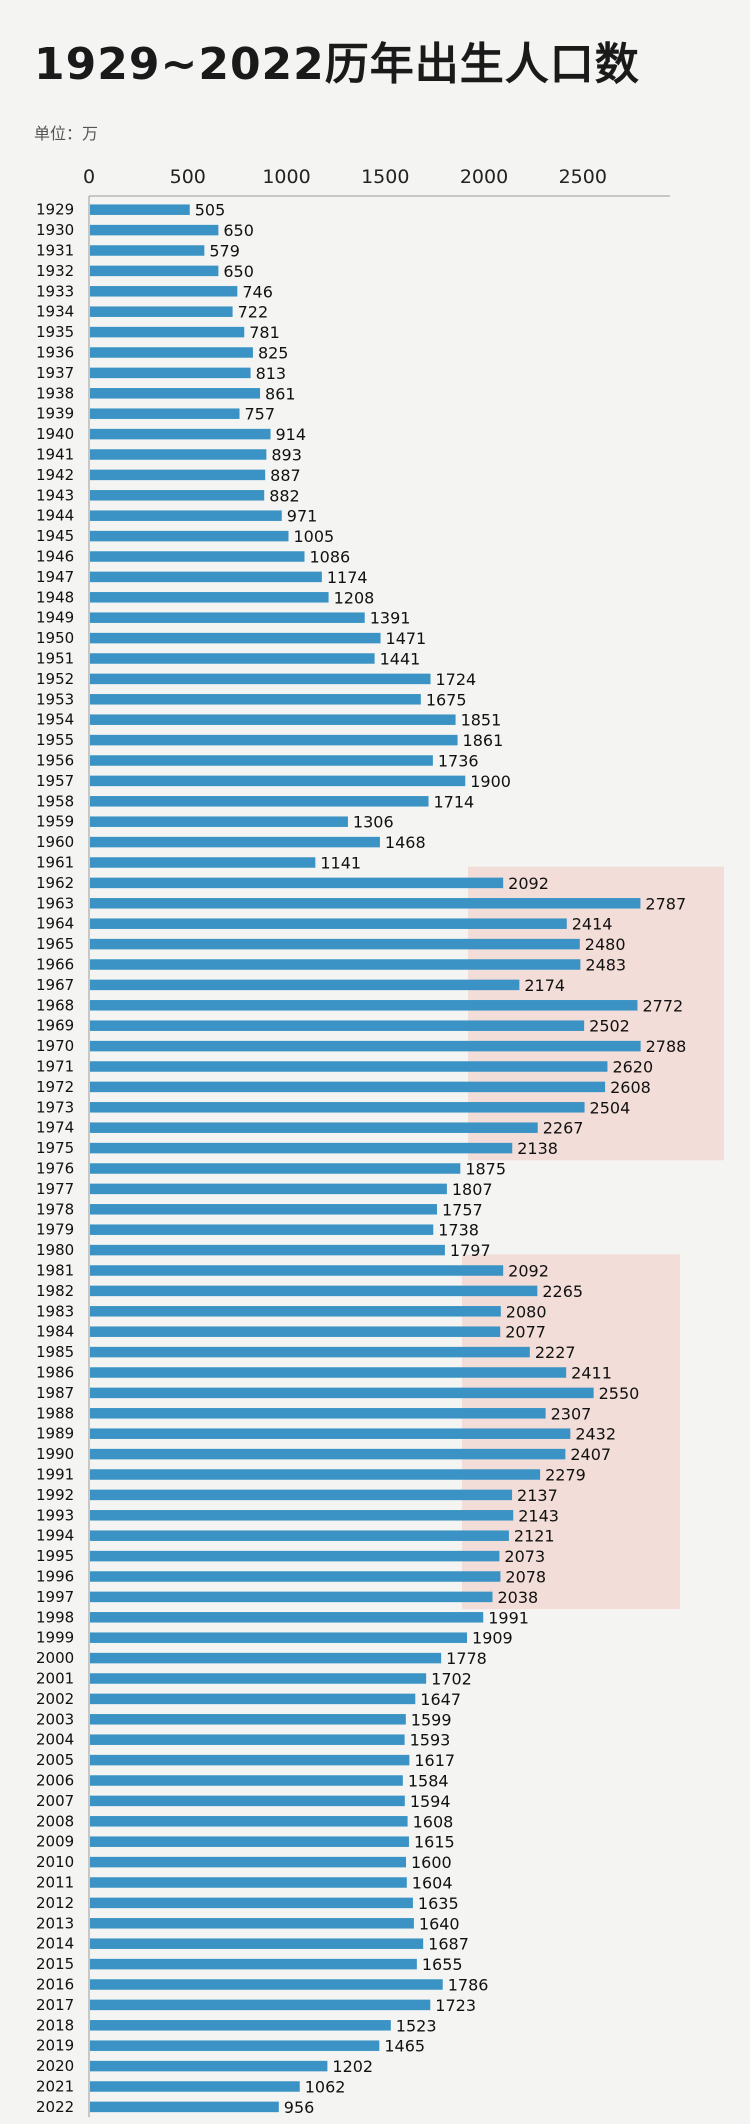 The width and height of the screenshot is (750, 2124). What do you see at coordinates (268, 1189) in the screenshot?
I see `bar-1977` at bounding box center [268, 1189].